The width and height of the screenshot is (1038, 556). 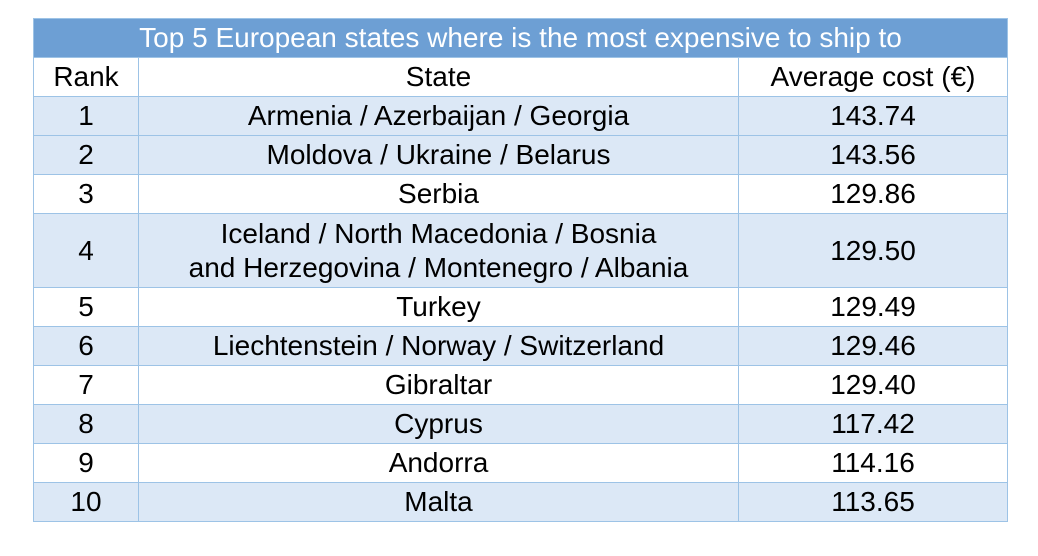 I want to click on cost-cell: 143.56, so click(x=873, y=155).